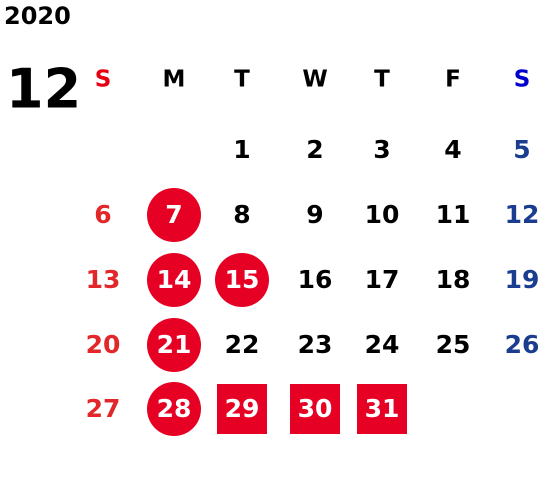 The height and width of the screenshot is (503, 548). What do you see at coordinates (37, 16) in the screenshot?
I see `year: 2020` at bounding box center [37, 16].